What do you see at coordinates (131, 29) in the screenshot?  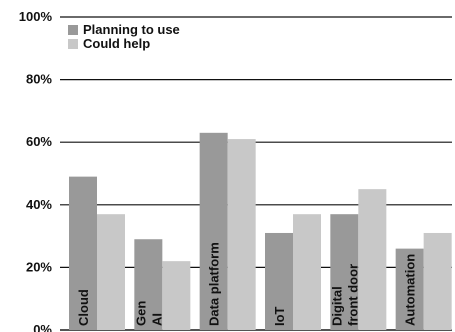 I see `legend-label: Planning to use` at bounding box center [131, 29].